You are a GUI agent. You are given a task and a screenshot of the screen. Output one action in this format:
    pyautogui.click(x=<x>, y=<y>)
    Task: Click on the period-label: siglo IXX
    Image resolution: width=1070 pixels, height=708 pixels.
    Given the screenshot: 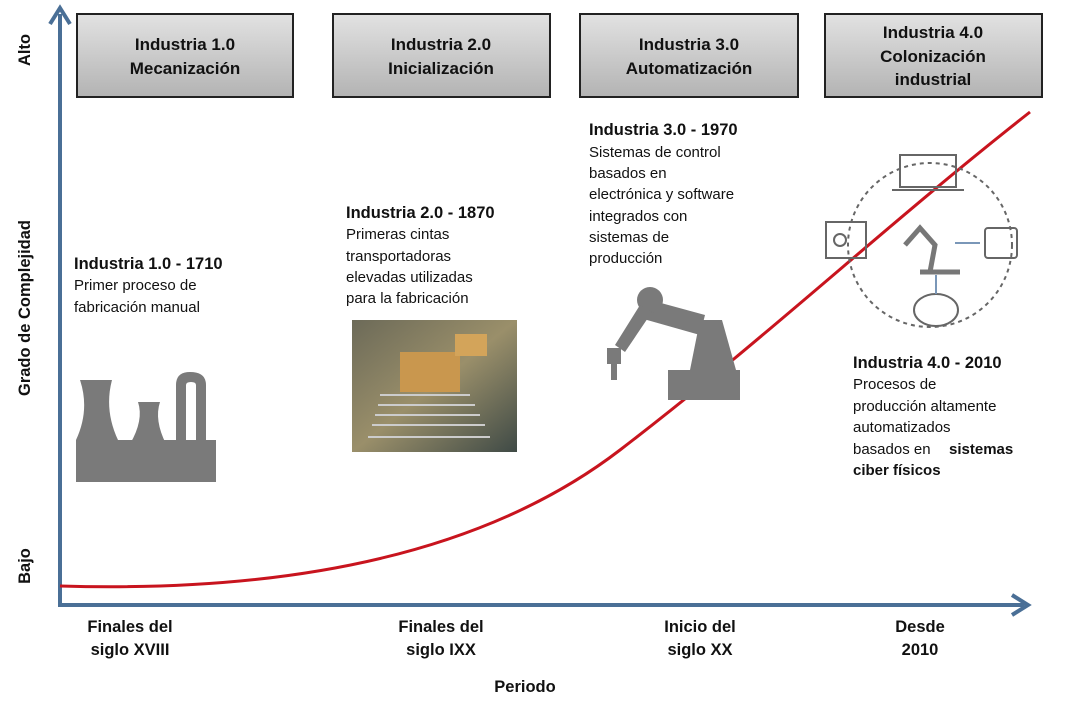 What is the action you would take?
    pyautogui.click(x=441, y=650)
    